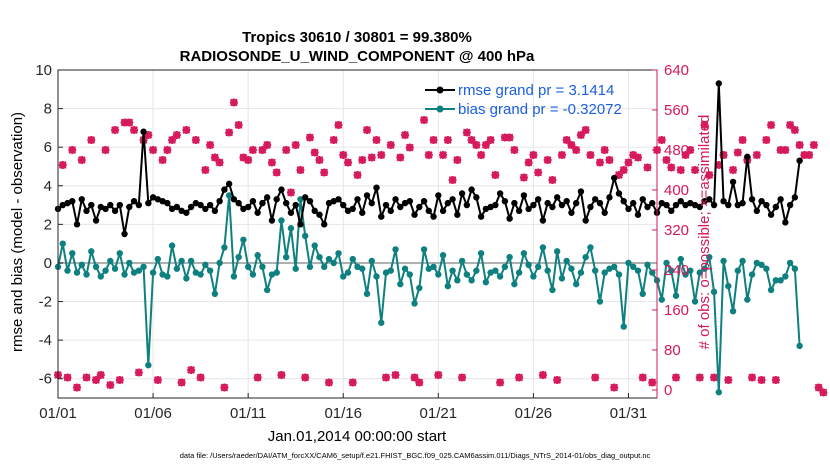 The height and width of the screenshot is (470, 830). What do you see at coordinates (534, 413) in the screenshot?
I see `x-tick-label: 01/26` at bounding box center [534, 413].